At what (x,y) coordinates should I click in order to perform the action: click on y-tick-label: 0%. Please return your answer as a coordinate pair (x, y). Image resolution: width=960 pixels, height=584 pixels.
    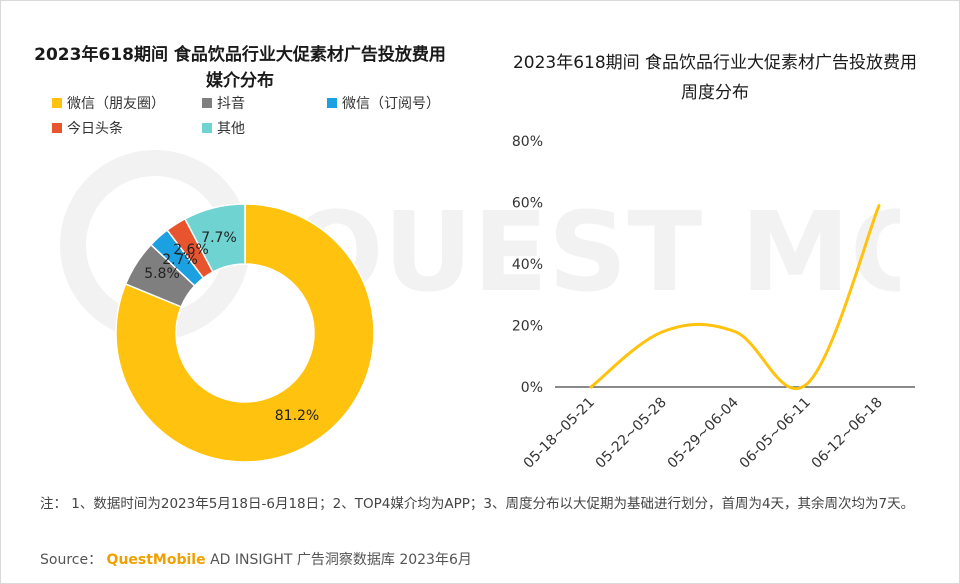
    Looking at the image, I should click on (532, 388).